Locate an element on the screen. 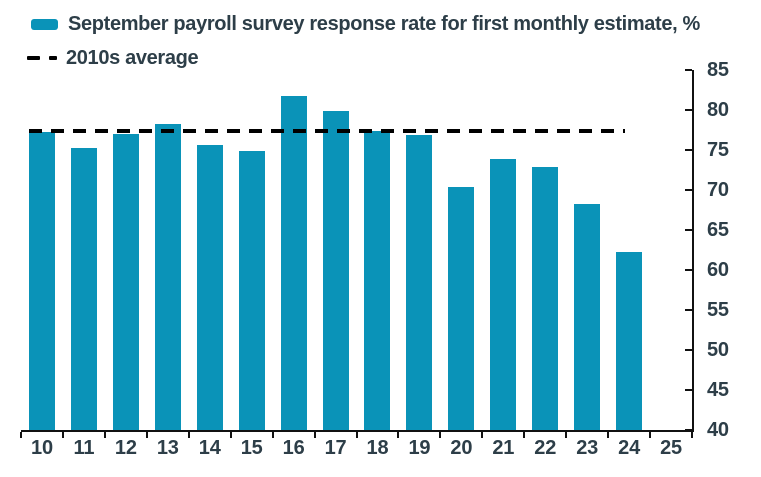 The image size is (761, 477). x-label-25: 25 is located at coordinates (671, 448).